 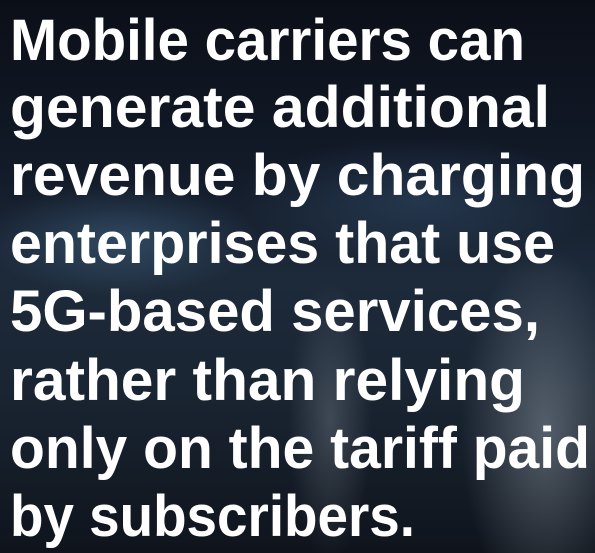 What do you see at coordinates (280, 107) in the screenshot?
I see `caption-line: generate additional` at bounding box center [280, 107].